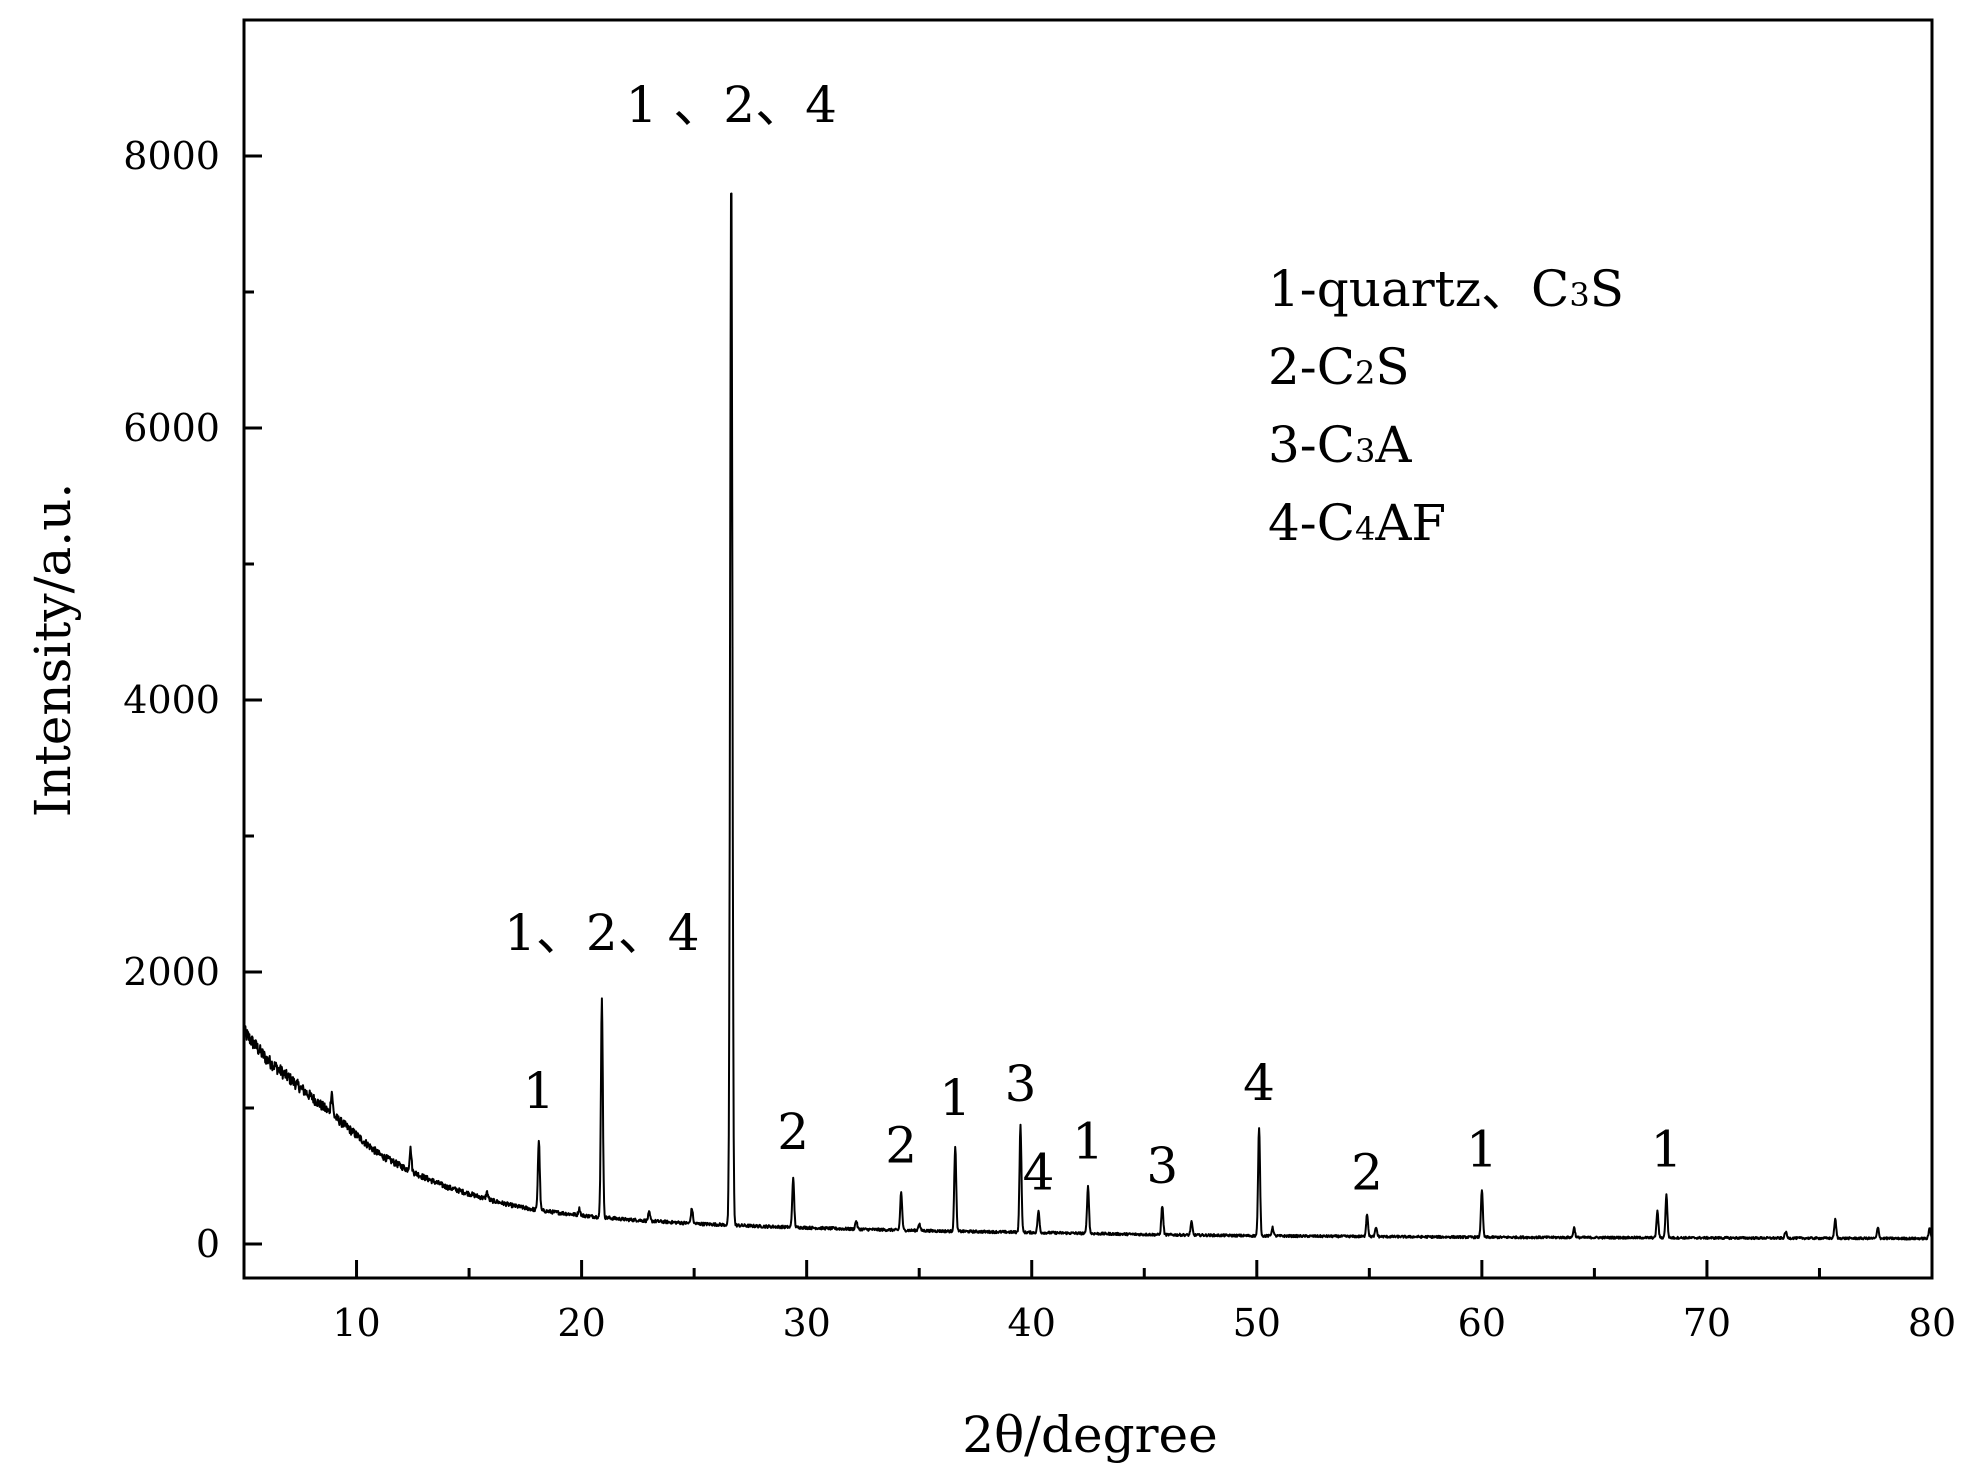 The width and height of the screenshot is (1972, 1481). Describe the element at coordinates (806, 1323) in the screenshot. I see `x-tick-label: 30` at that location.